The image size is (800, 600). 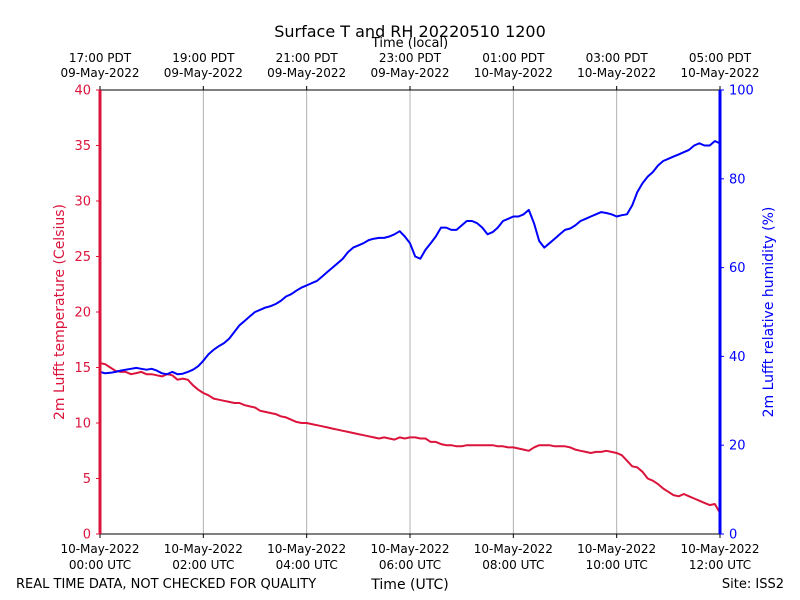 I want to click on top-axis-label: Time (local), so click(x=409, y=43).